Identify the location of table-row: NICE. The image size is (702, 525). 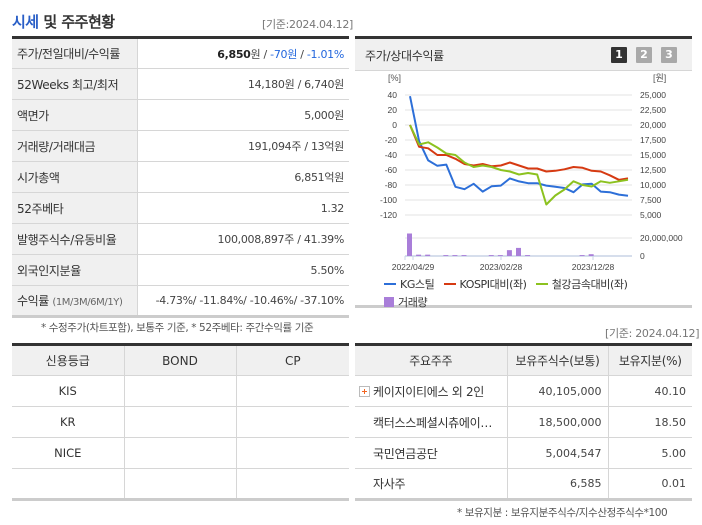
(180, 453).